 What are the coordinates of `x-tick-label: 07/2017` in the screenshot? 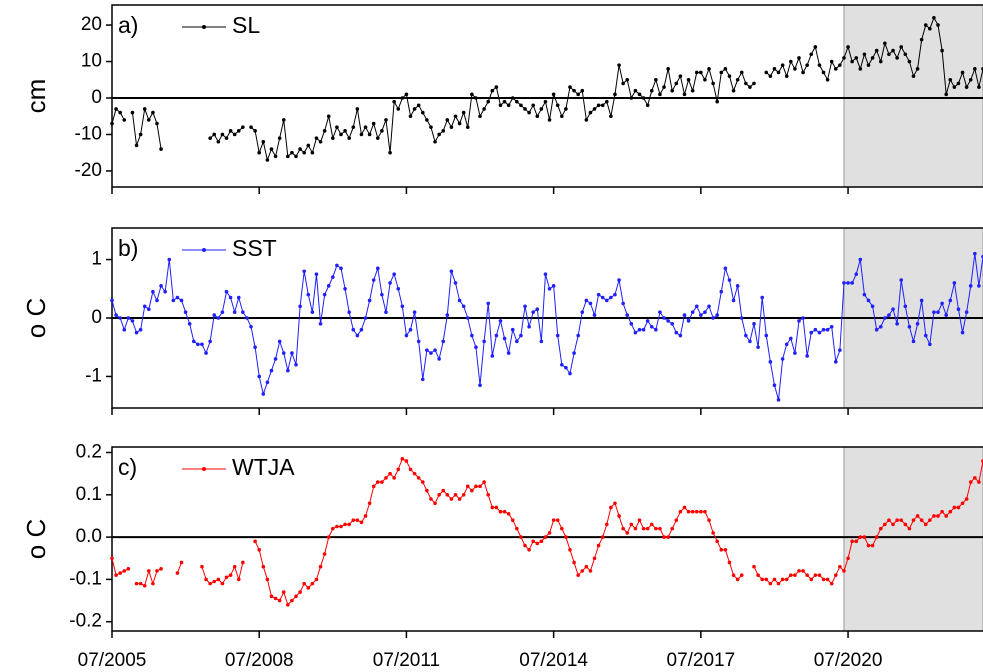 It's located at (701, 660).